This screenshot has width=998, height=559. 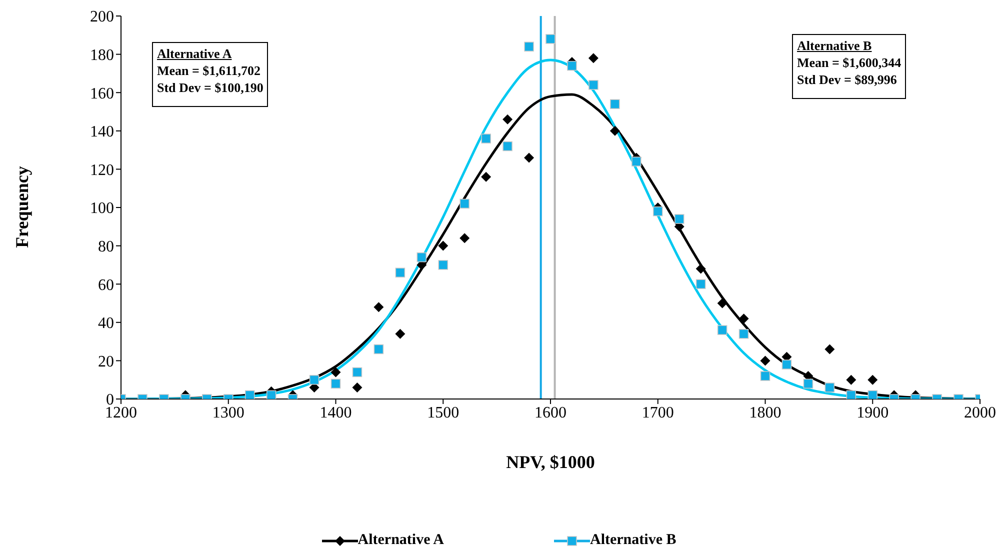 I want to click on x-tick-label: 2000, so click(x=980, y=413).